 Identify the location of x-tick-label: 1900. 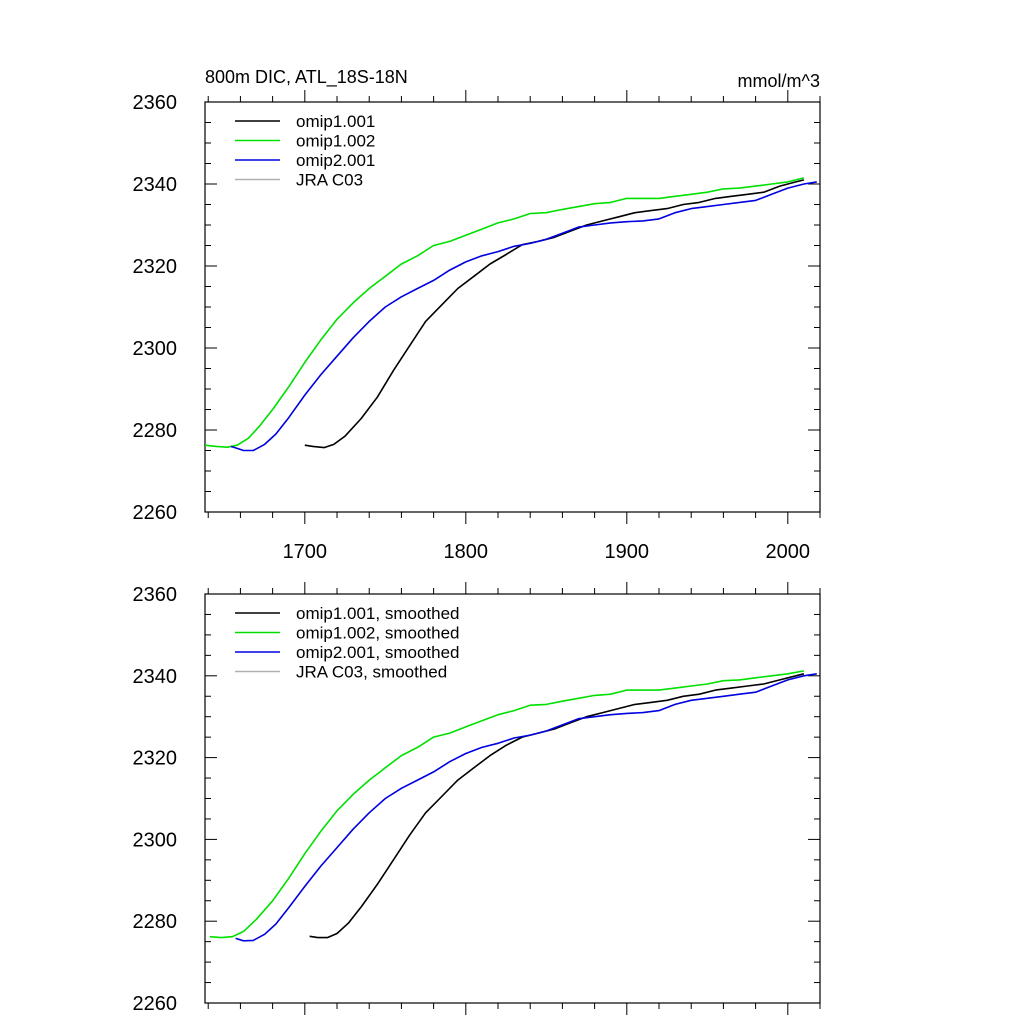
(627, 552).